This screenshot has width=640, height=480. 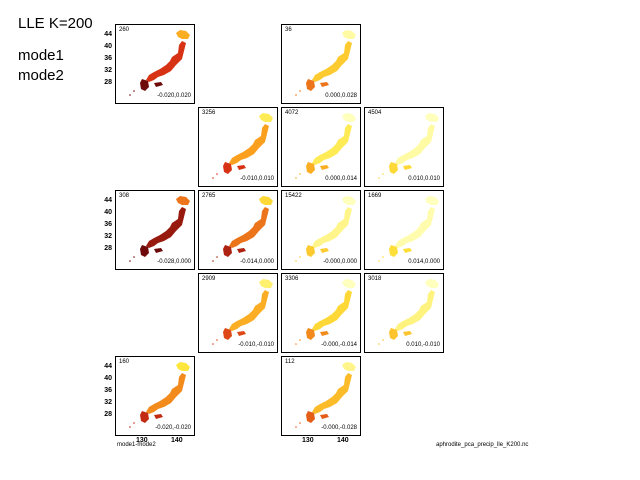 I want to click on panel-count: 4504, so click(x=375, y=113).